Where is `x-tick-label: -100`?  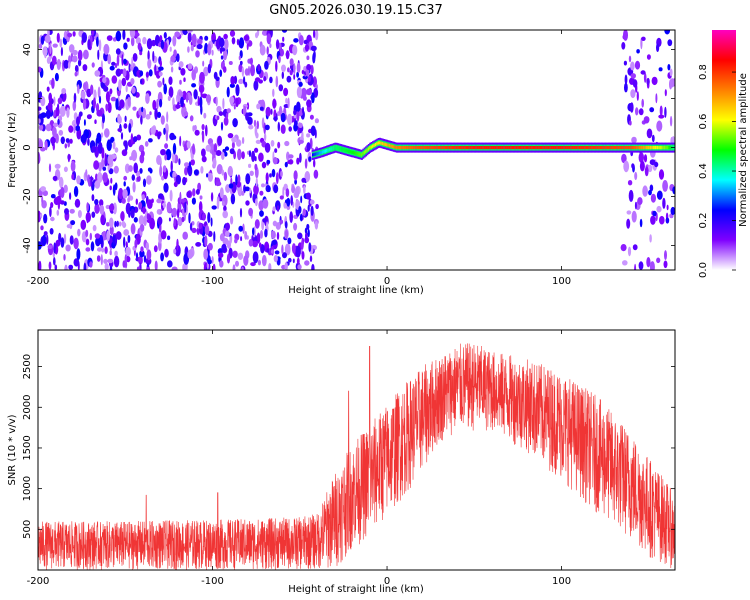
x-tick-label: -100 is located at coordinates (212, 581).